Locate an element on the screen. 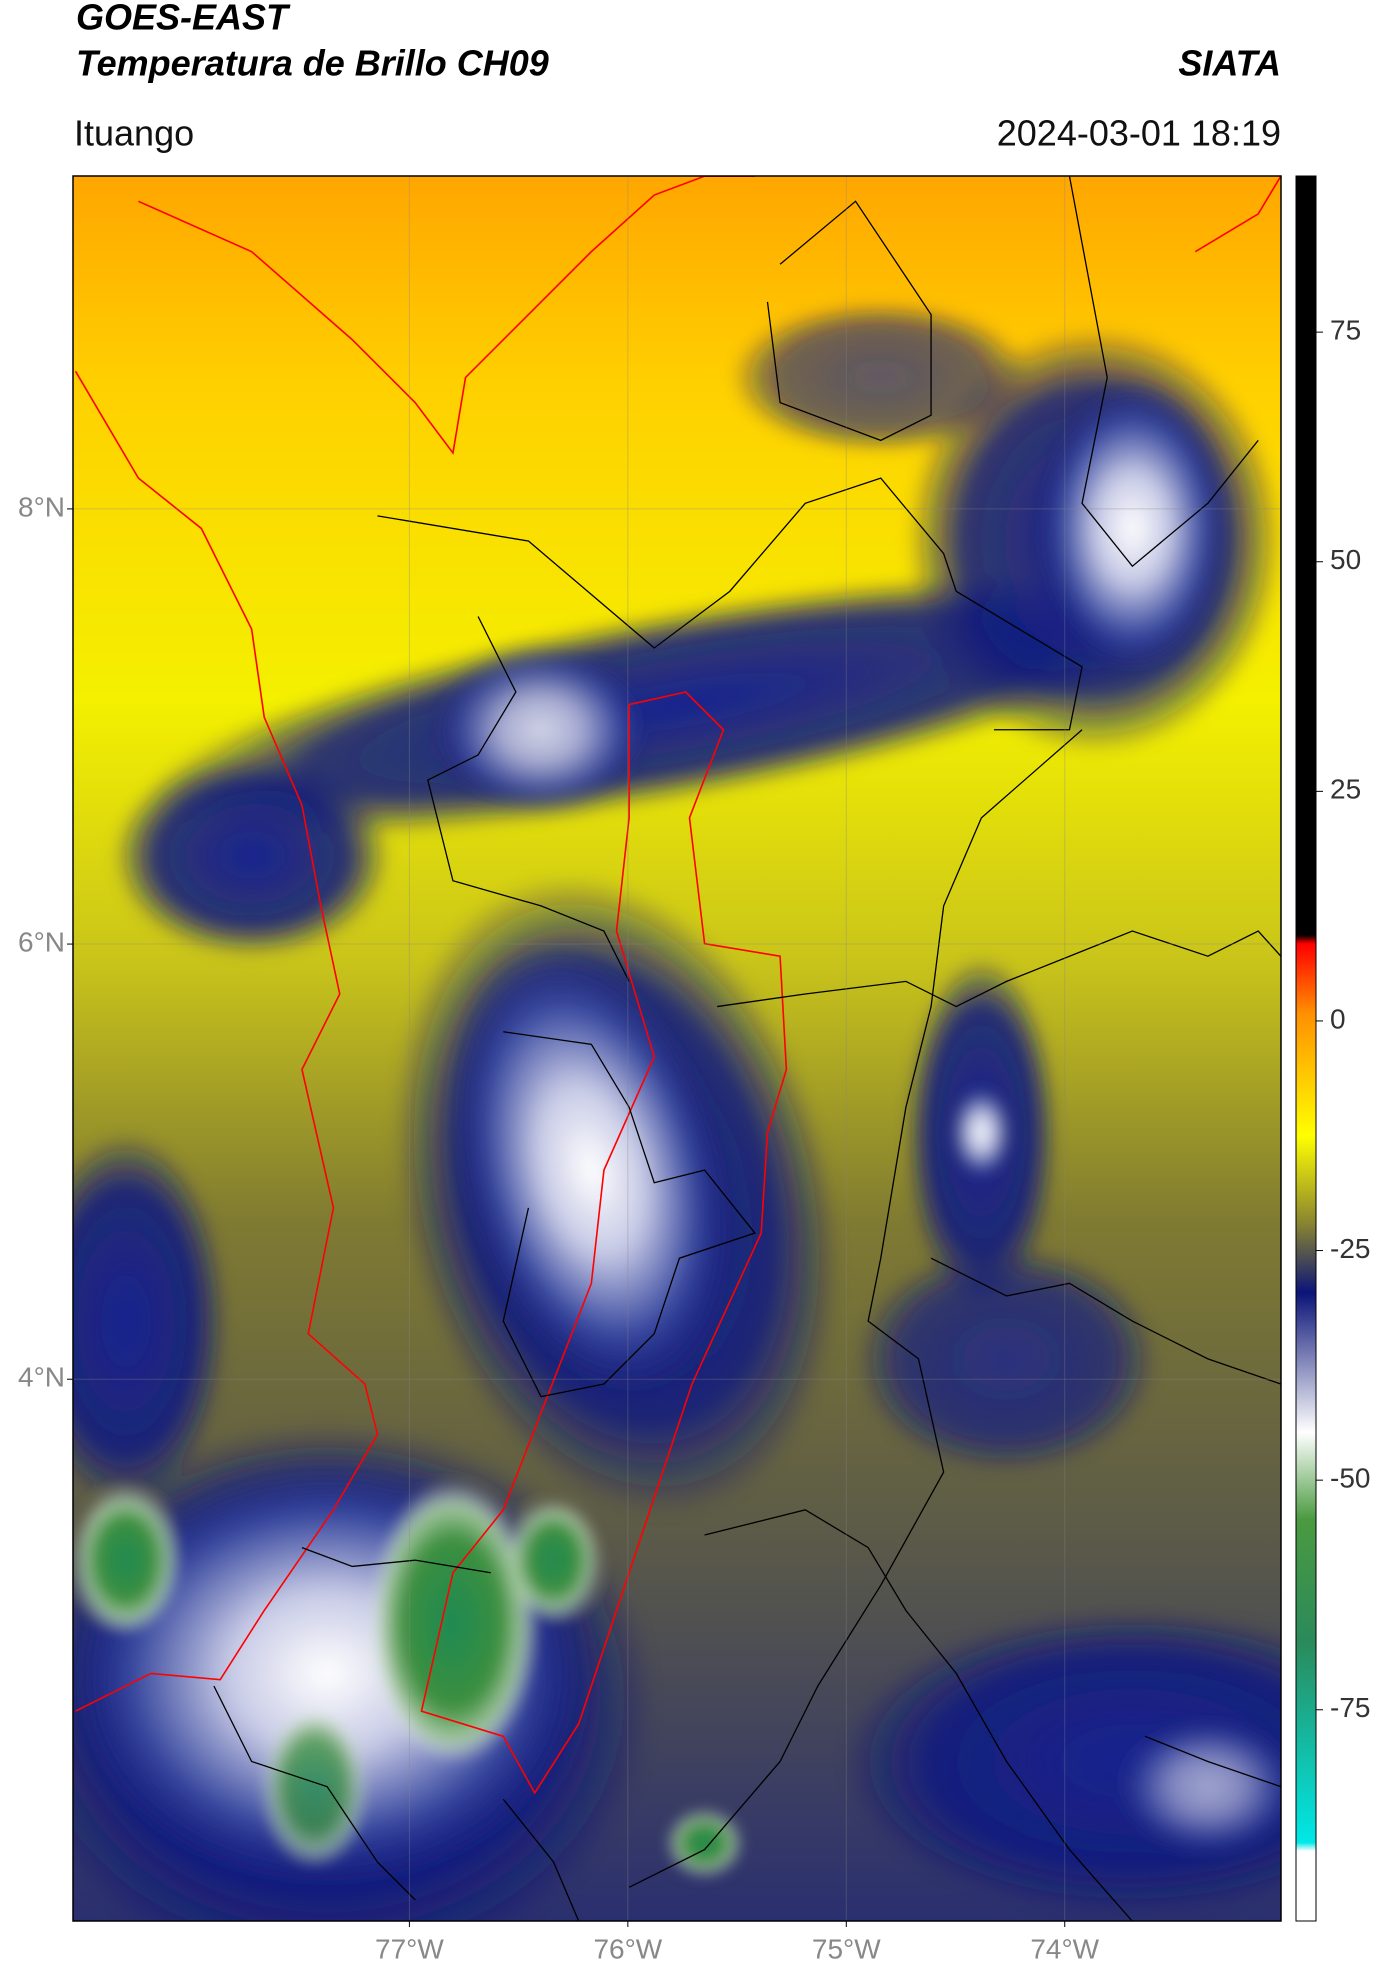 The height and width of the screenshot is (1986, 1384). colorbar-tick-label: -50 is located at coordinates (1350, 1478).